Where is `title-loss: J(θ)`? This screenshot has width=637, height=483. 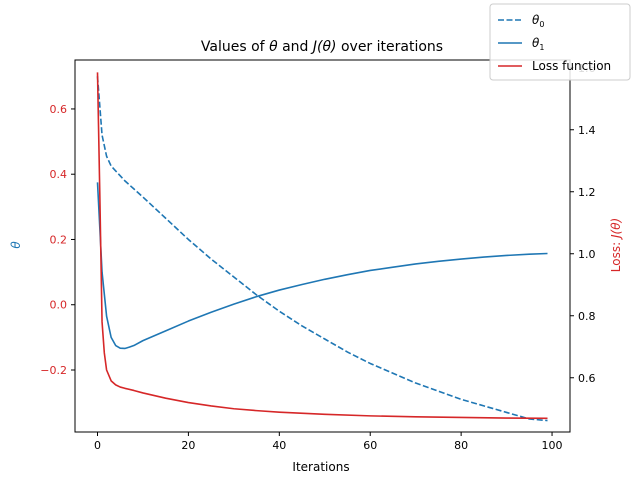 title-loss: J(θ) is located at coordinates (323, 47).